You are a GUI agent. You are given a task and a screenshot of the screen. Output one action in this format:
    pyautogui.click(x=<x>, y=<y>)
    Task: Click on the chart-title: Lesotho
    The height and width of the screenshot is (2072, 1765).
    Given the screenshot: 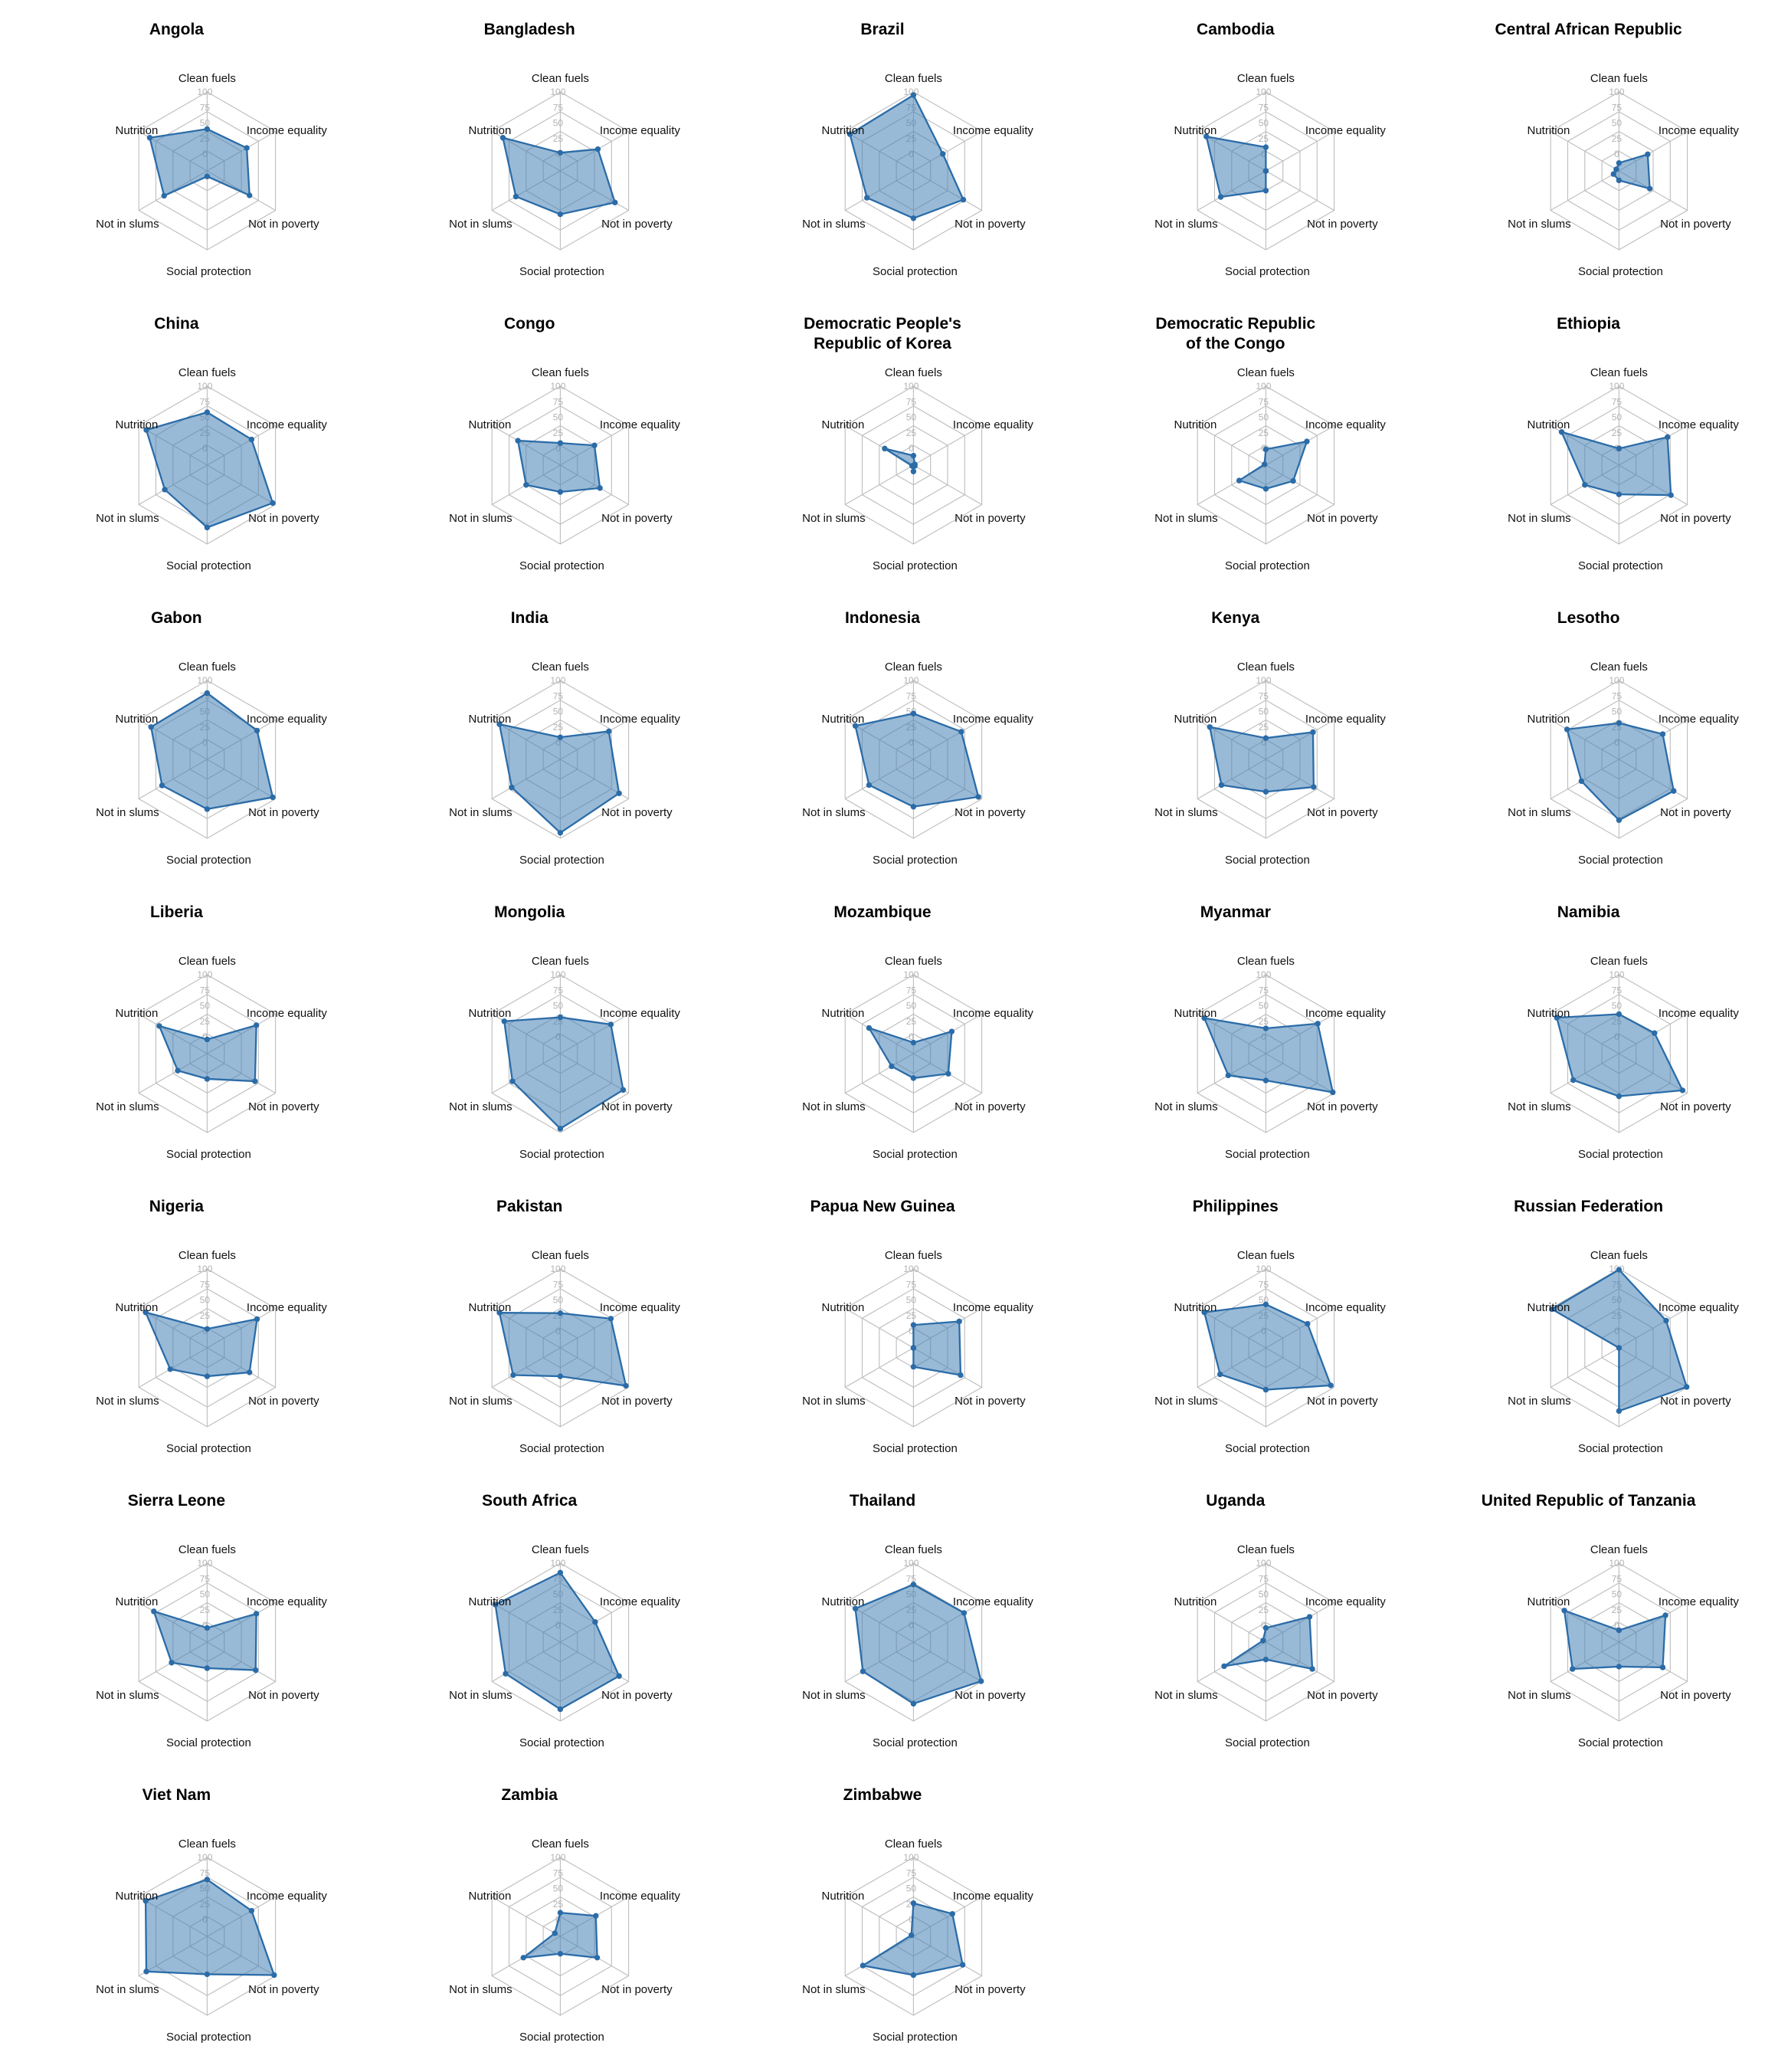 What is the action you would take?
    pyautogui.click(x=1588, y=618)
    